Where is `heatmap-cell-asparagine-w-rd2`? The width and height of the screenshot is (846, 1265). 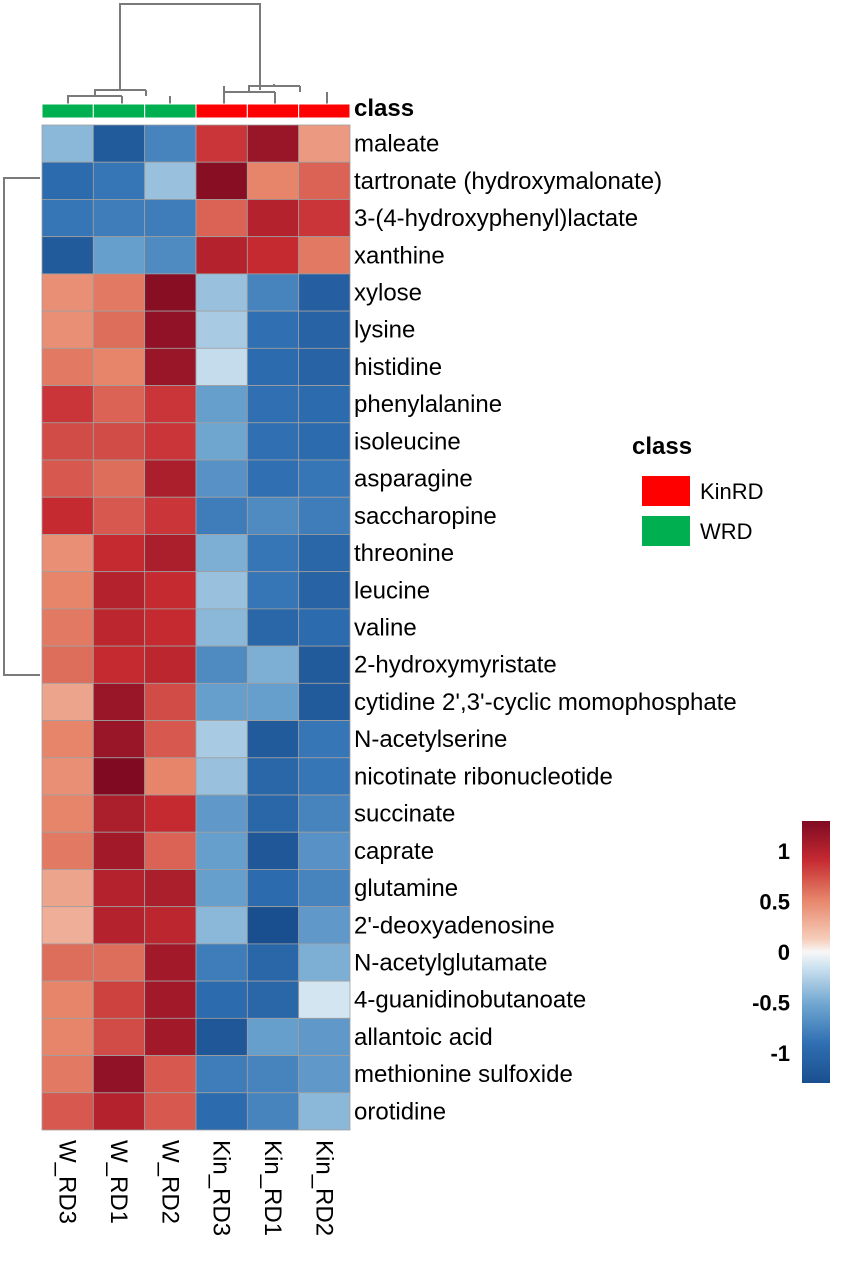
heatmap-cell-asparagine-w-rd2 is located at coordinates (170, 478).